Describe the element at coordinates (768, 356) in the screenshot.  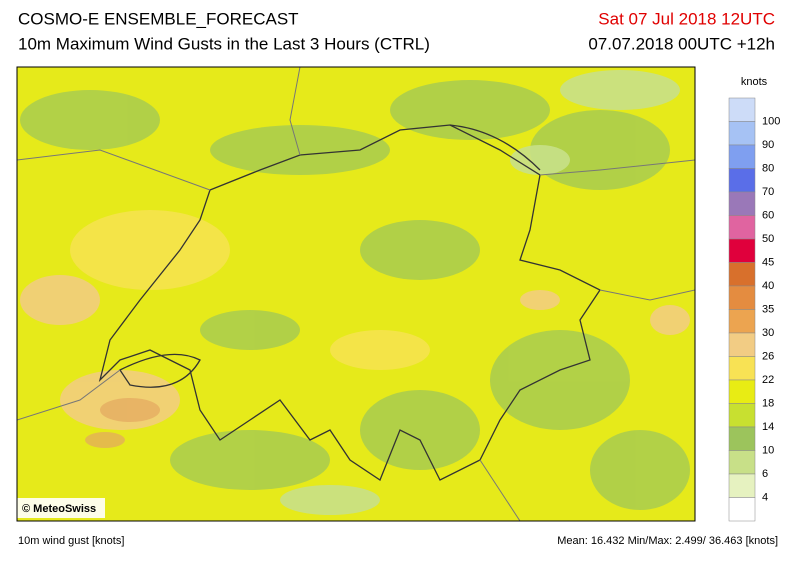
I see `legend-label: 26` at that location.